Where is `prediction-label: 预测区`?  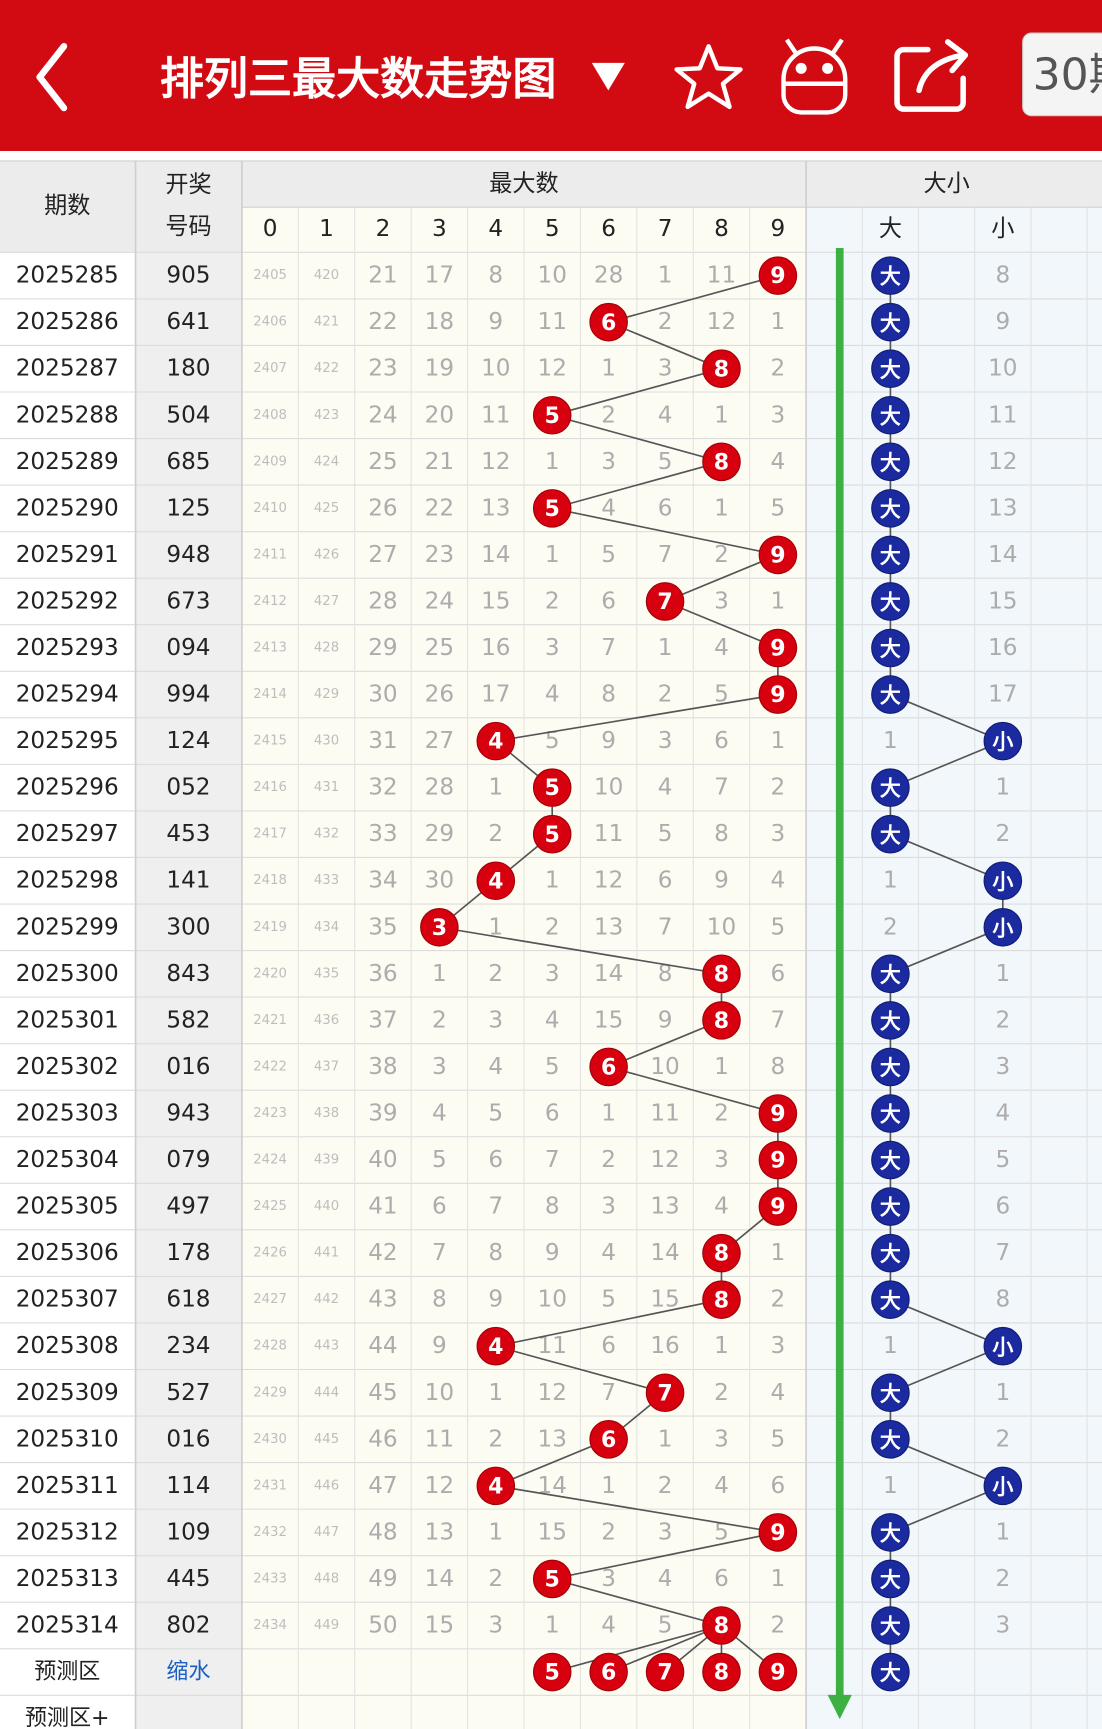
prediction-label: 预测区 is located at coordinates (67, 1672).